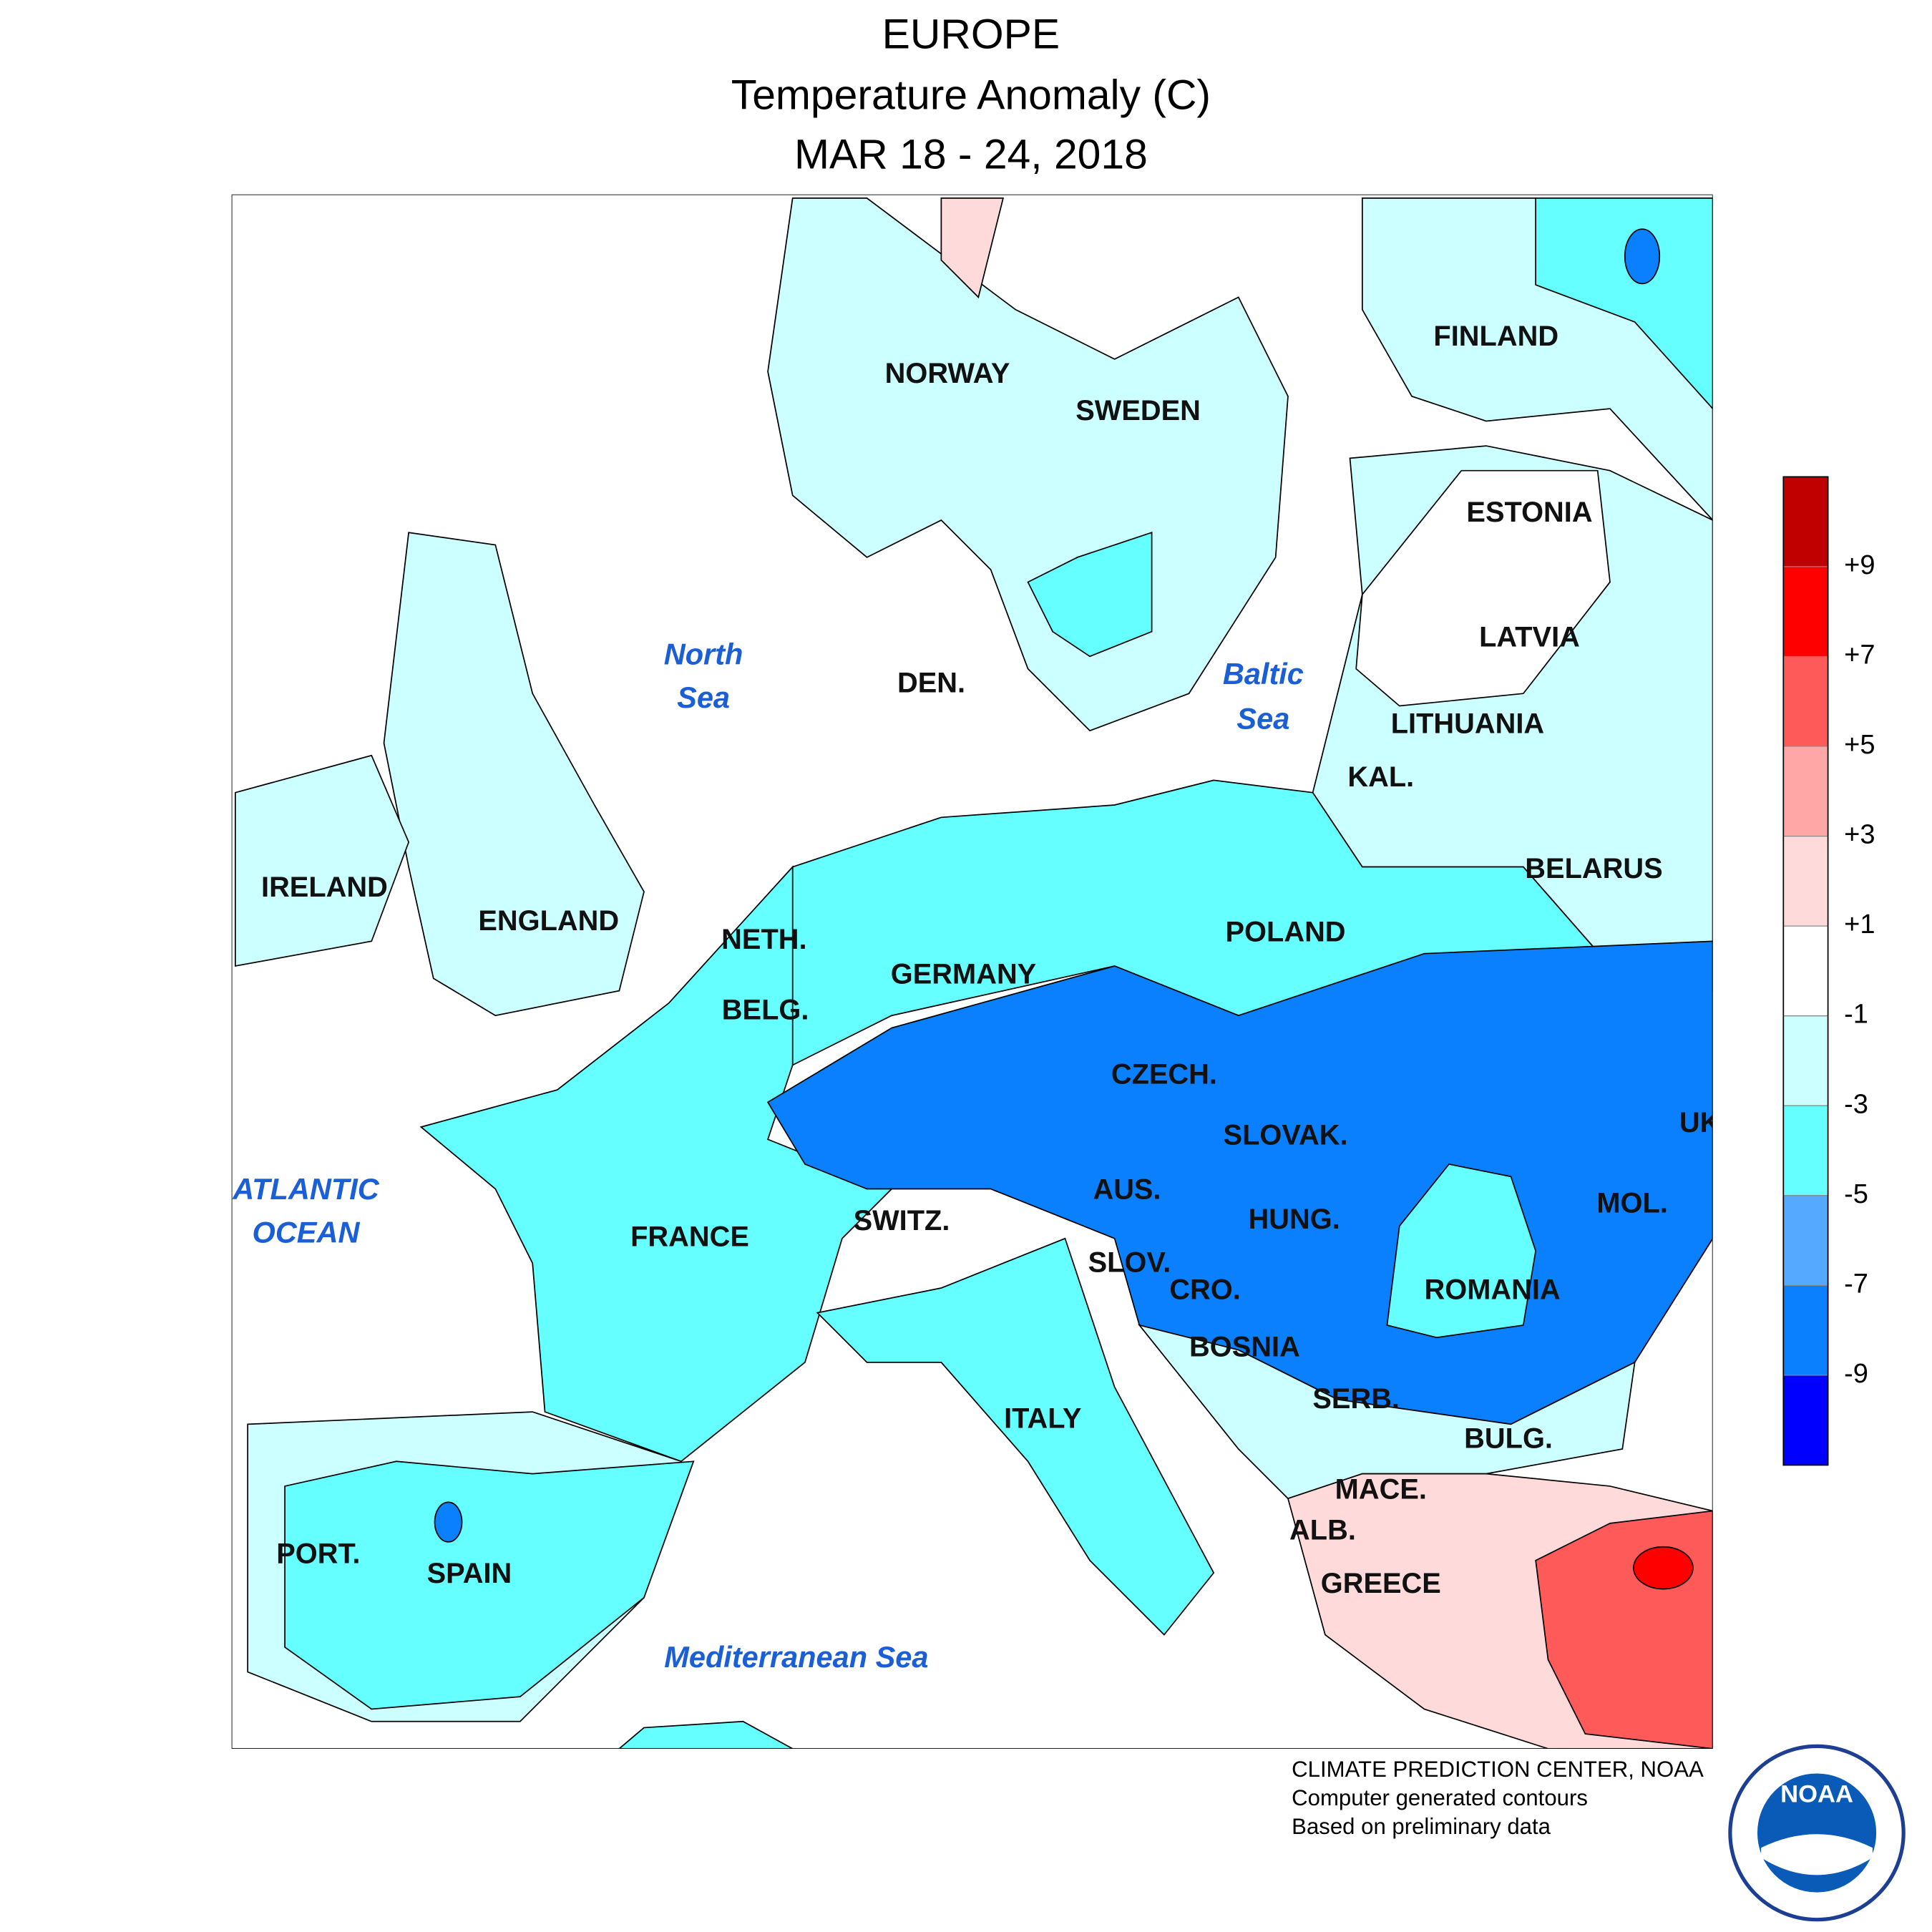  What do you see at coordinates (1381, 1489) in the screenshot?
I see `country-label: MACE.` at bounding box center [1381, 1489].